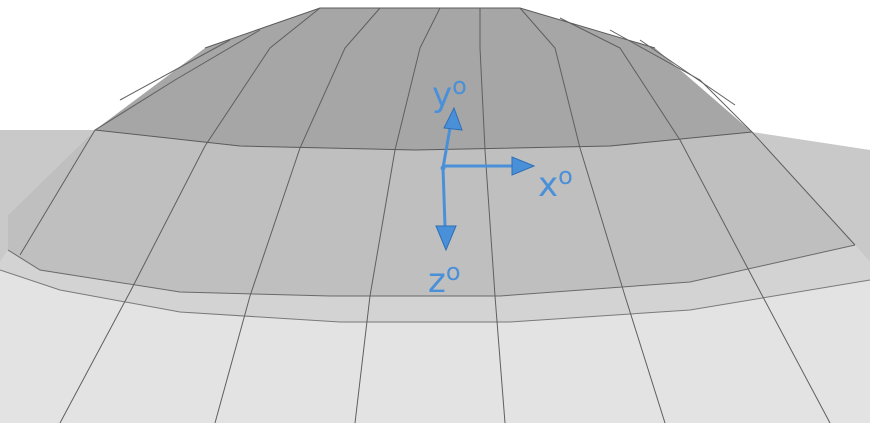  I want to click on y-axis-label: yo, so click(449, 93).